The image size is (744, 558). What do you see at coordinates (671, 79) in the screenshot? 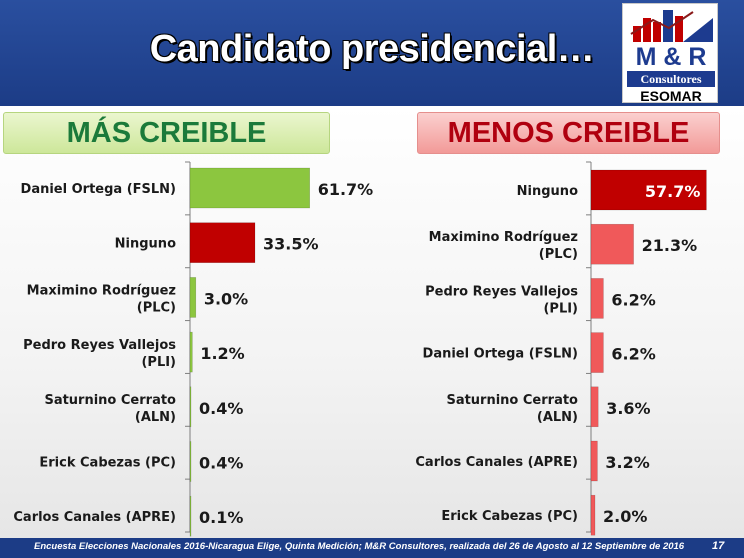
I see `logo-consultores-text: Consultores` at bounding box center [671, 79].